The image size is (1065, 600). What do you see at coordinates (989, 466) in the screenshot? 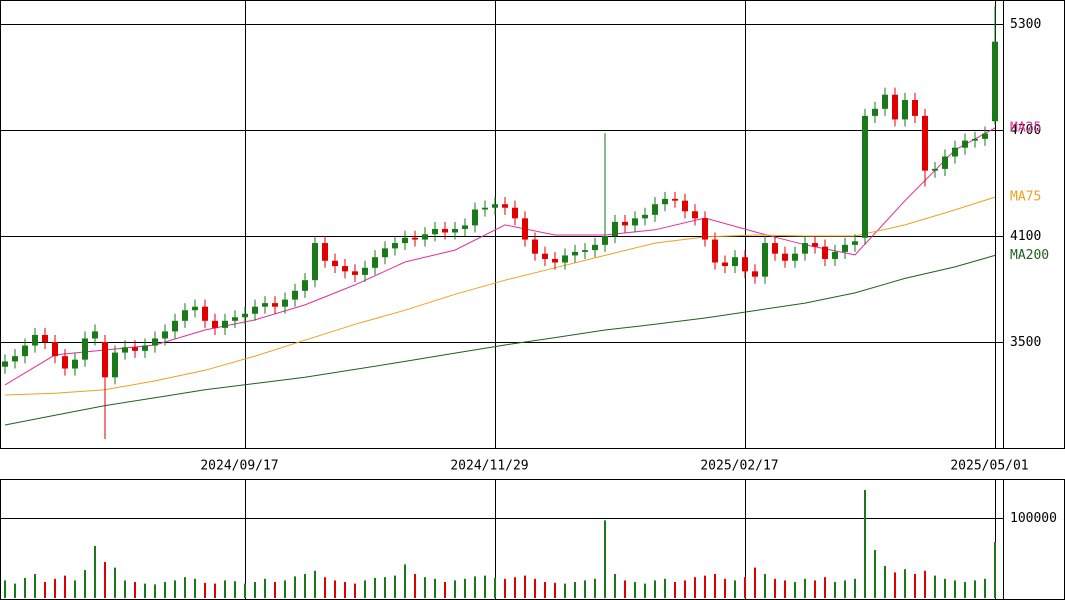
I see `x-tick-label: 2025/05/01` at bounding box center [989, 466].